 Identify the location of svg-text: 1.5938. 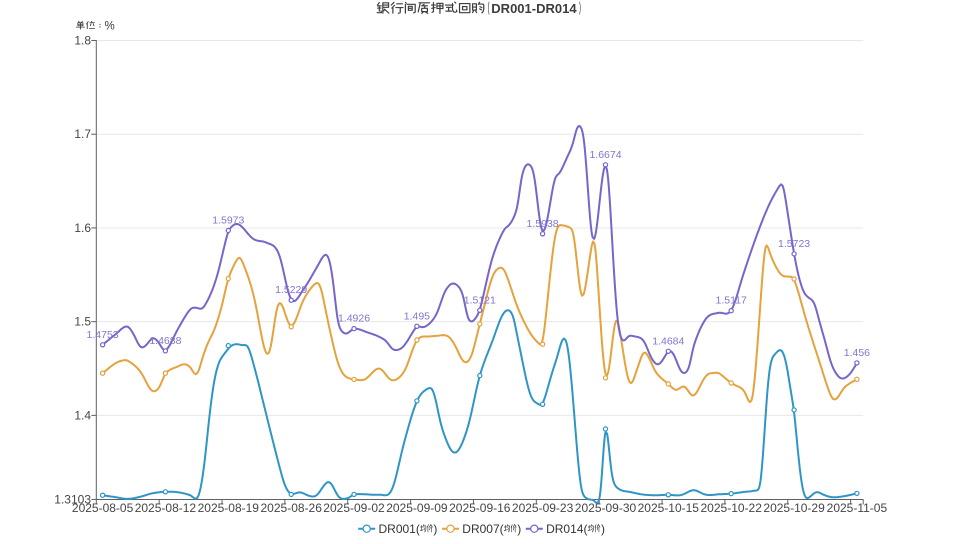
(543, 224).